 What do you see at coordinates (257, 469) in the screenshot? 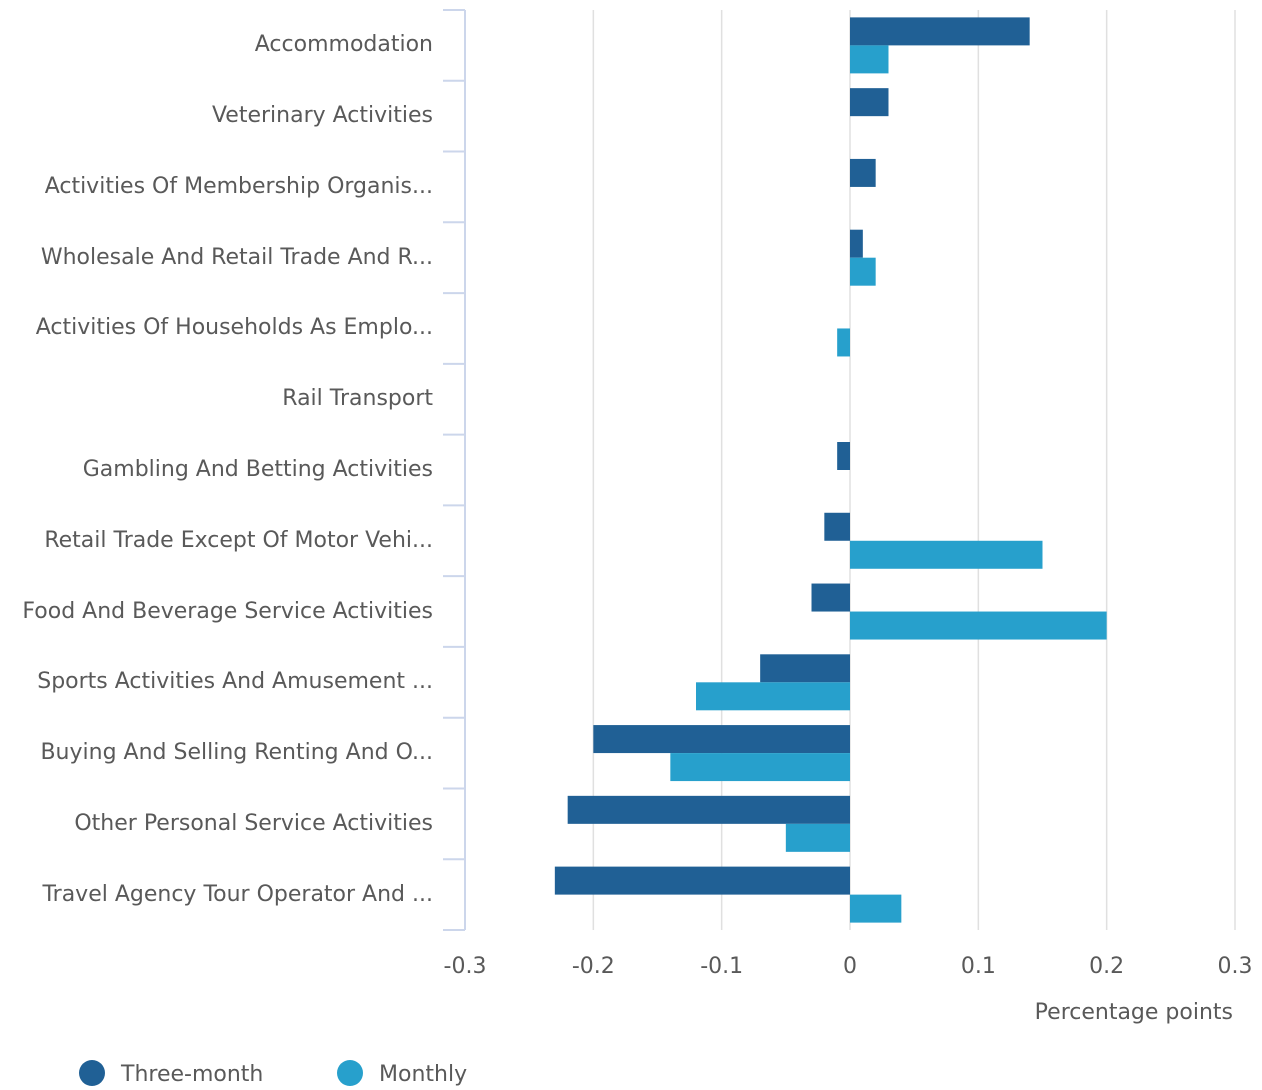
I see `y-tick-label: Gambling And Betting Activities` at bounding box center [257, 469].